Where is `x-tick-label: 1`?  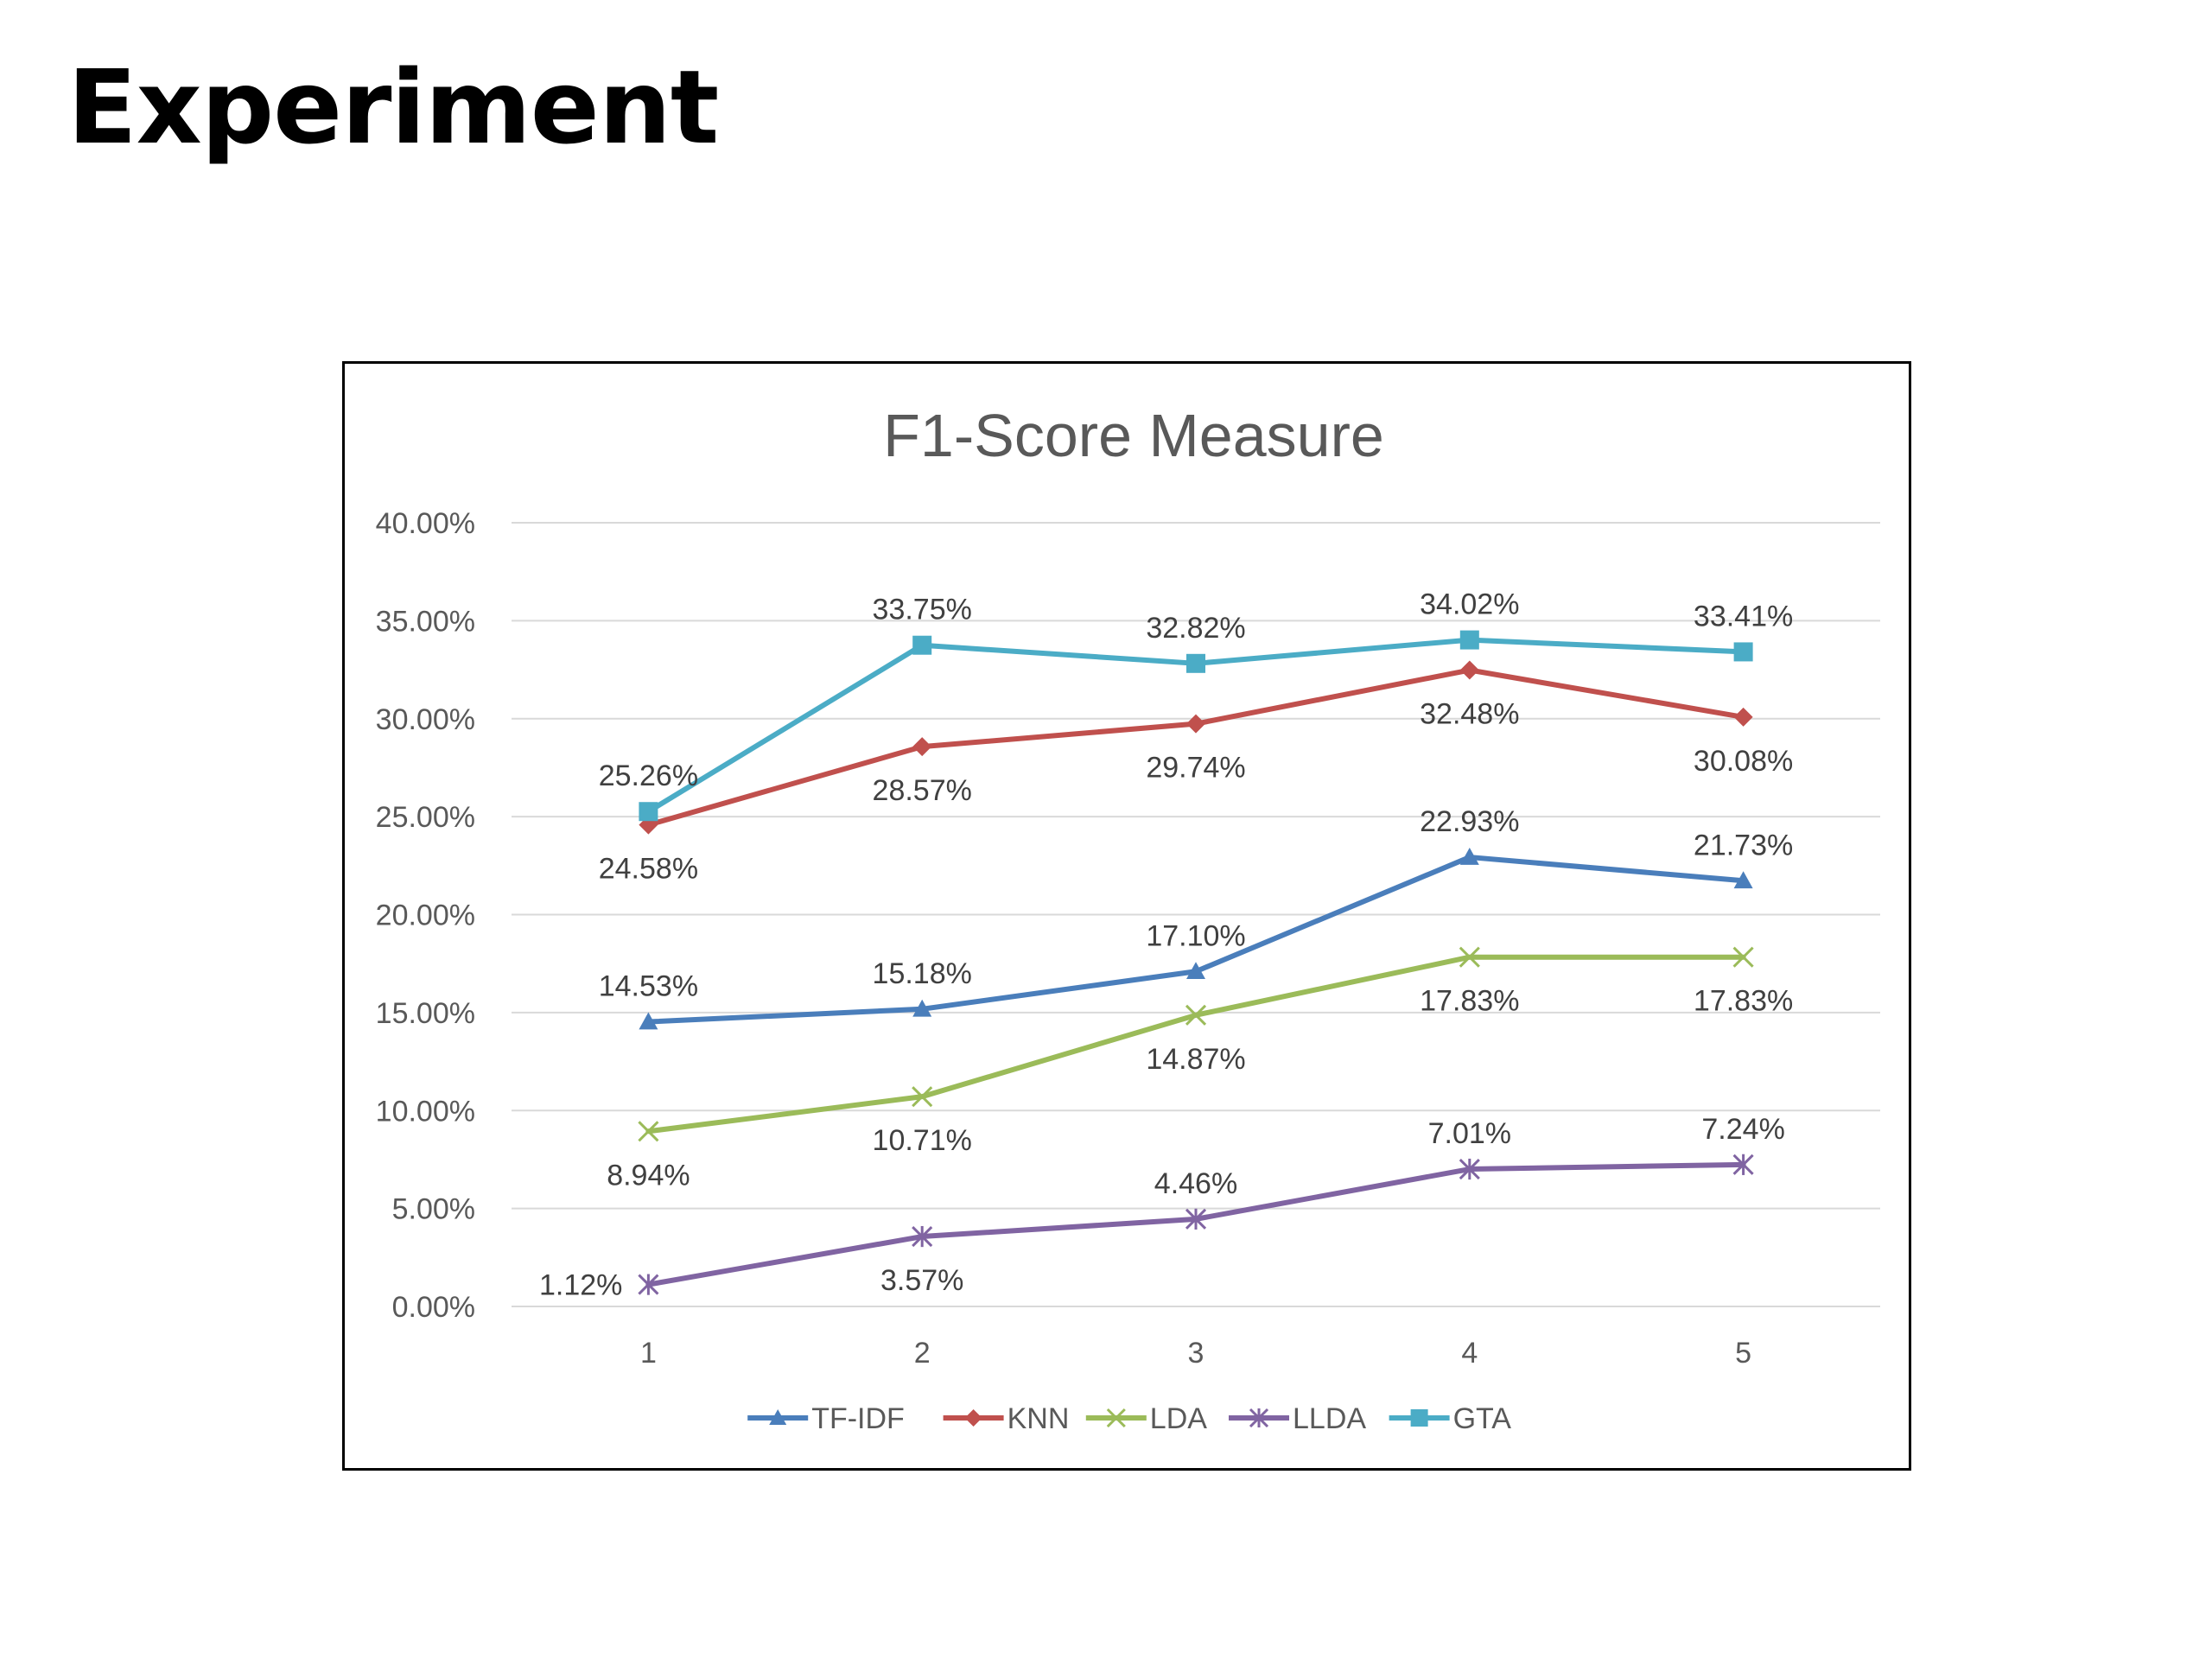 x-tick-label: 1 is located at coordinates (648, 1353).